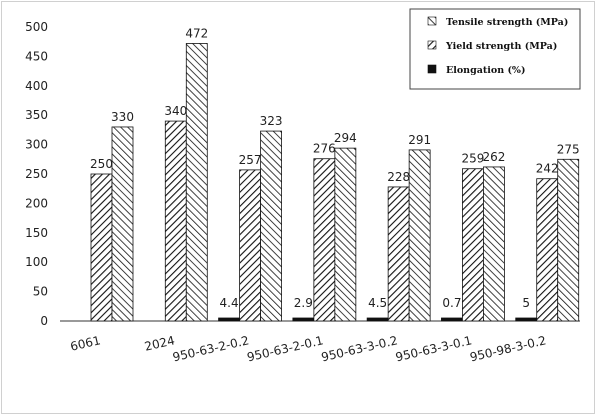 Image resolution: width=597 pixels, height=416 pixels. What do you see at coordinates (285, 348) in the screenshot?
I see `category-label: 950-63-2-0.1` at bounding box center [285, 348].